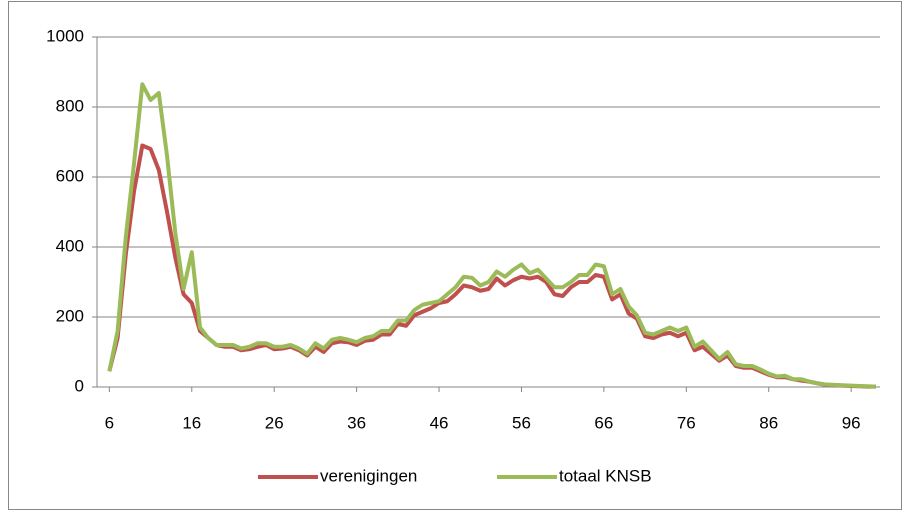 The image size is (906, 518). I want to click on y-tick-label: 600, so click(70, 175).